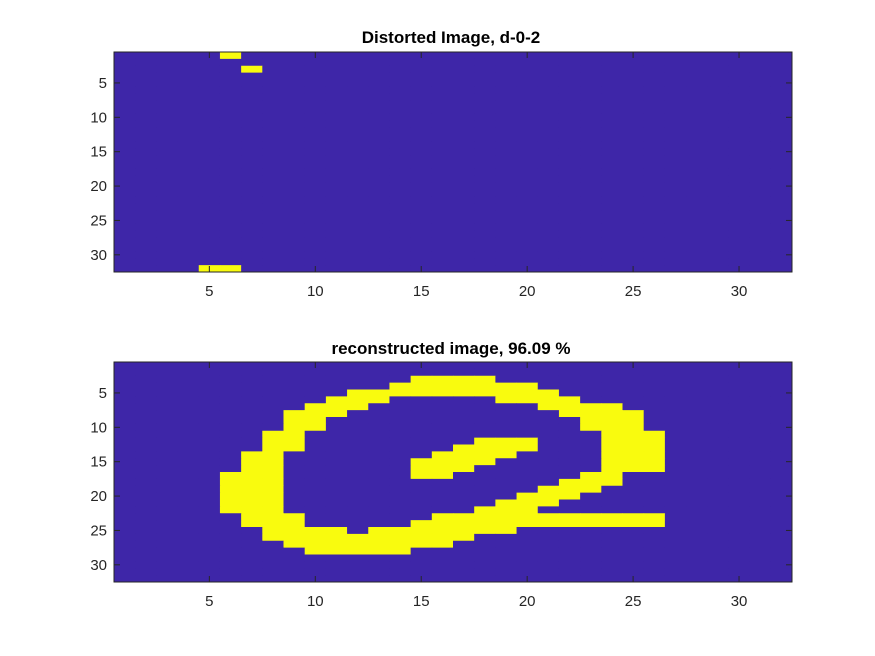 The width and height of the screenshot is (875, 656). What do you see at coordinates (315, 291) in the screenshot?
I see `distorted-image-x-tick-label: 10` at bounding box center [315, 291].